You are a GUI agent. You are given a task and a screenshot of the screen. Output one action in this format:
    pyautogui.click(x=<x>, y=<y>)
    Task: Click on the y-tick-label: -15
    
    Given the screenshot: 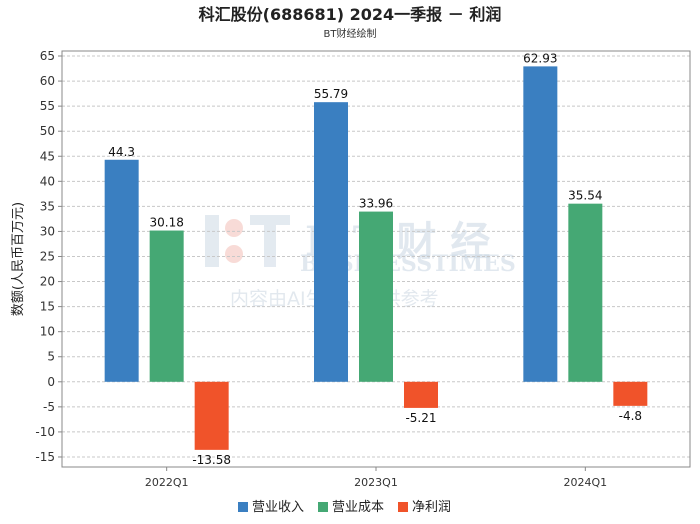 What is the action you would take?
    pyautogui.click(x=45, y=457)
    